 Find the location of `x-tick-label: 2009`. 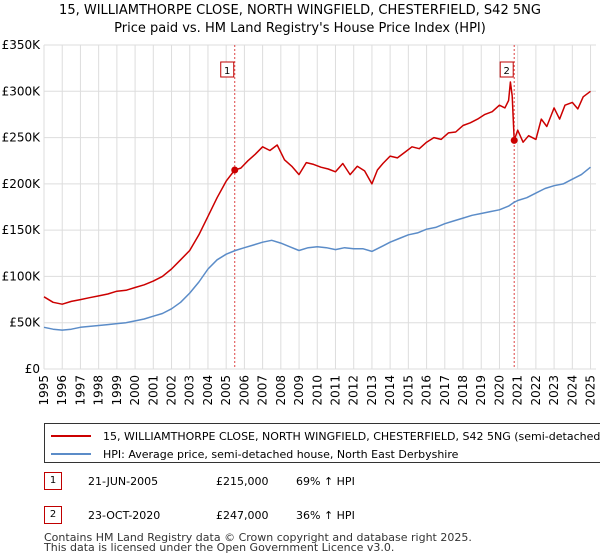

x-tick-label: 2009 is located at coordinates (299, 390).